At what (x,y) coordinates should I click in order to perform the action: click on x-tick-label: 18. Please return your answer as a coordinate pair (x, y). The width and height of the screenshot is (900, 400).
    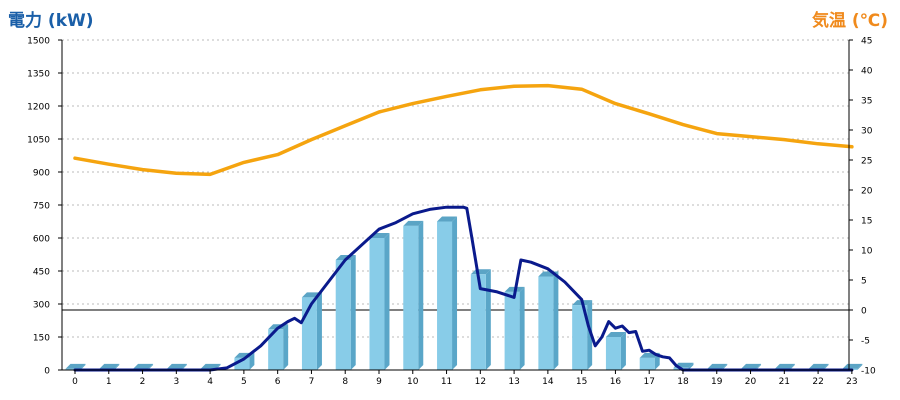
    Looking at the image, I should click on (683, 382).